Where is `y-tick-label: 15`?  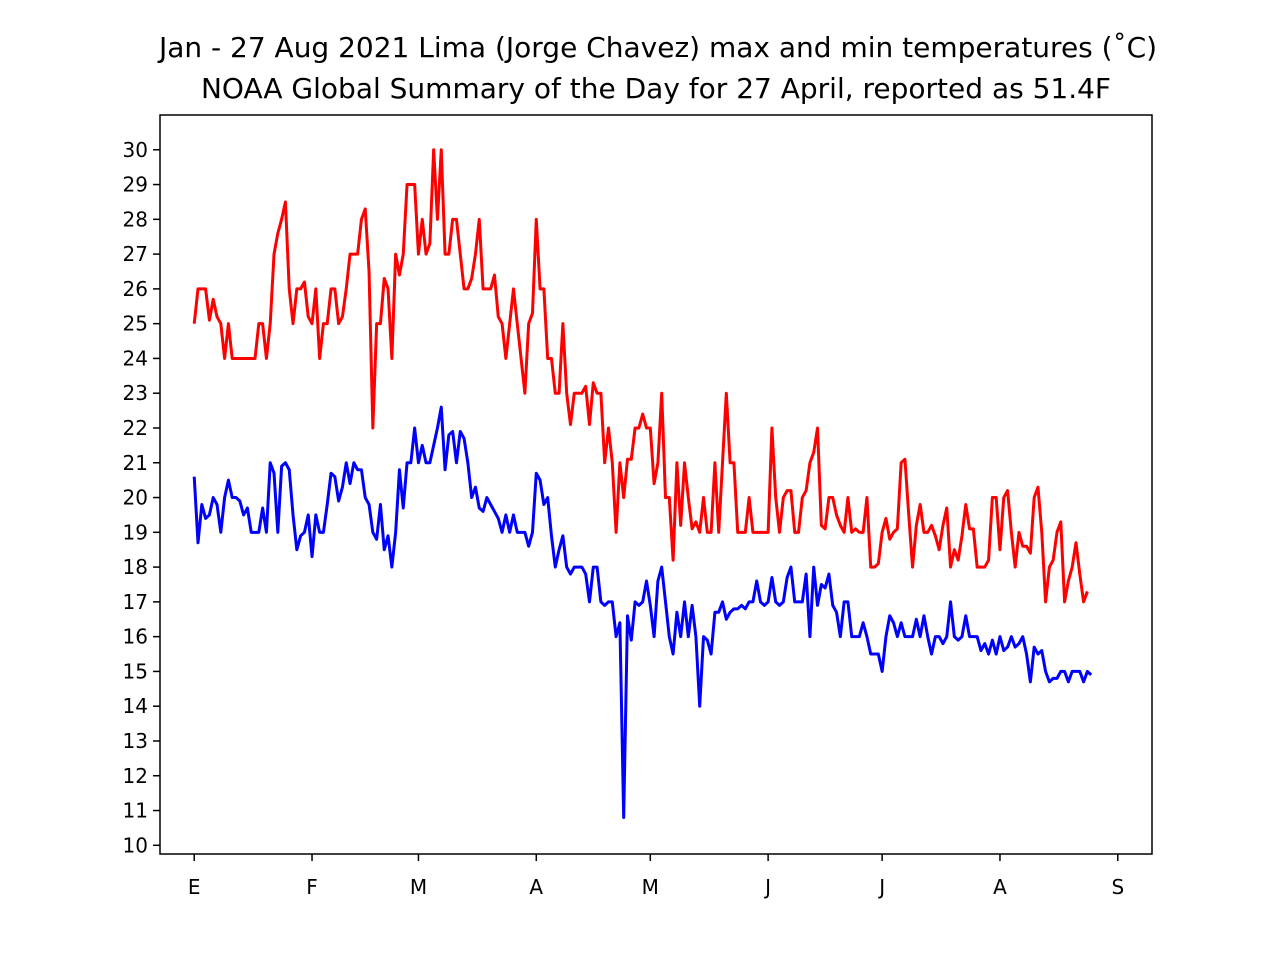
y-tick-label: 15 is located at coordinates (135, 671).